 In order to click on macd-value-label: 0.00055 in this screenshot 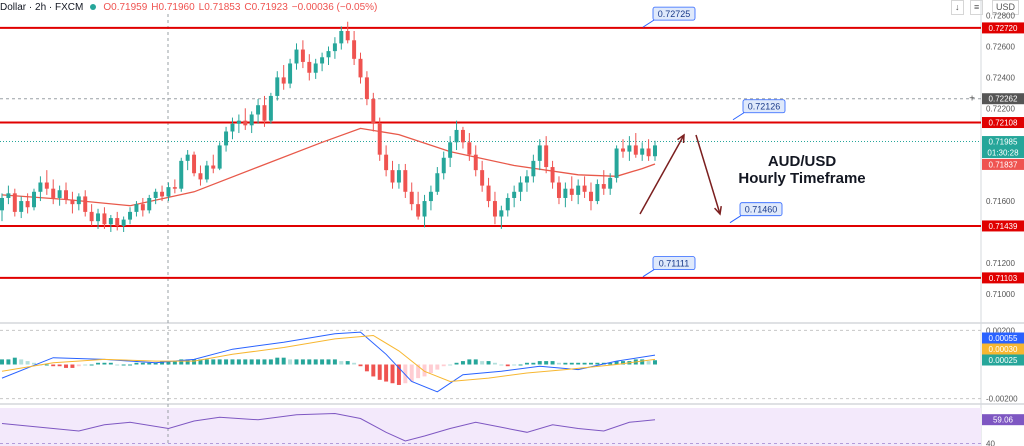, I will do `click(1003, 338)`.